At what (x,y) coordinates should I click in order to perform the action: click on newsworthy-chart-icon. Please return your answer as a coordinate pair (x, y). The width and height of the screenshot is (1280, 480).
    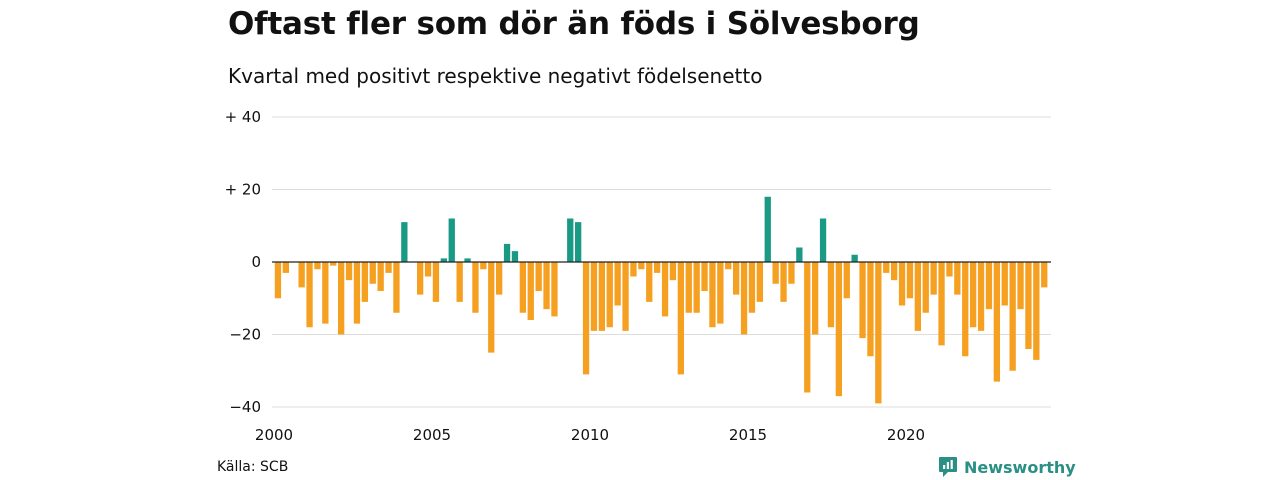
    Looking at the image, I should click on (948, 467).